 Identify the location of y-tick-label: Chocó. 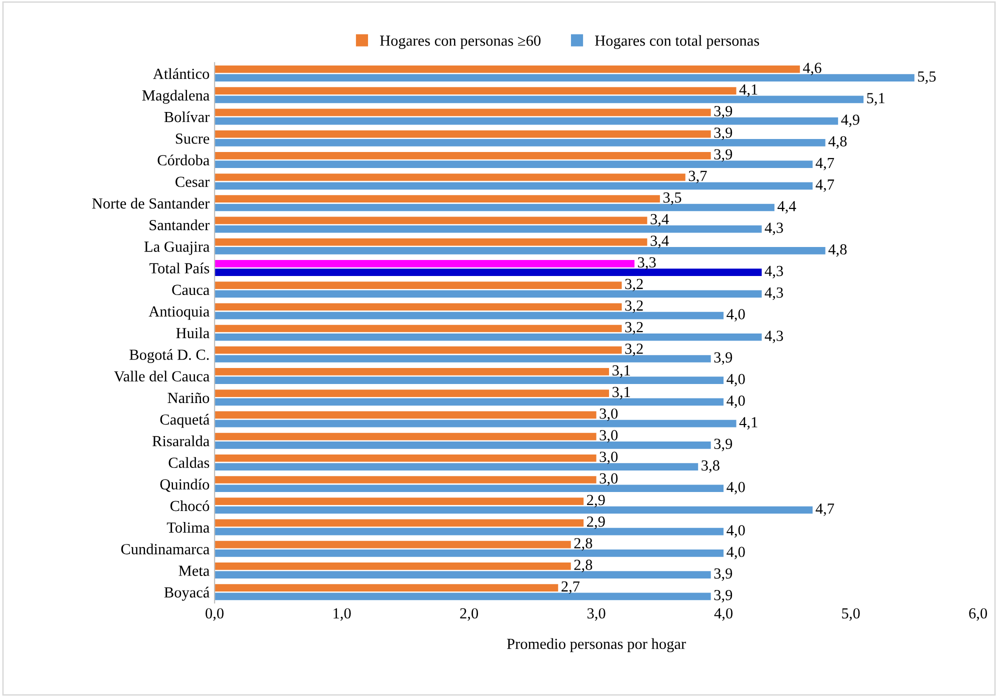
(190, 506).